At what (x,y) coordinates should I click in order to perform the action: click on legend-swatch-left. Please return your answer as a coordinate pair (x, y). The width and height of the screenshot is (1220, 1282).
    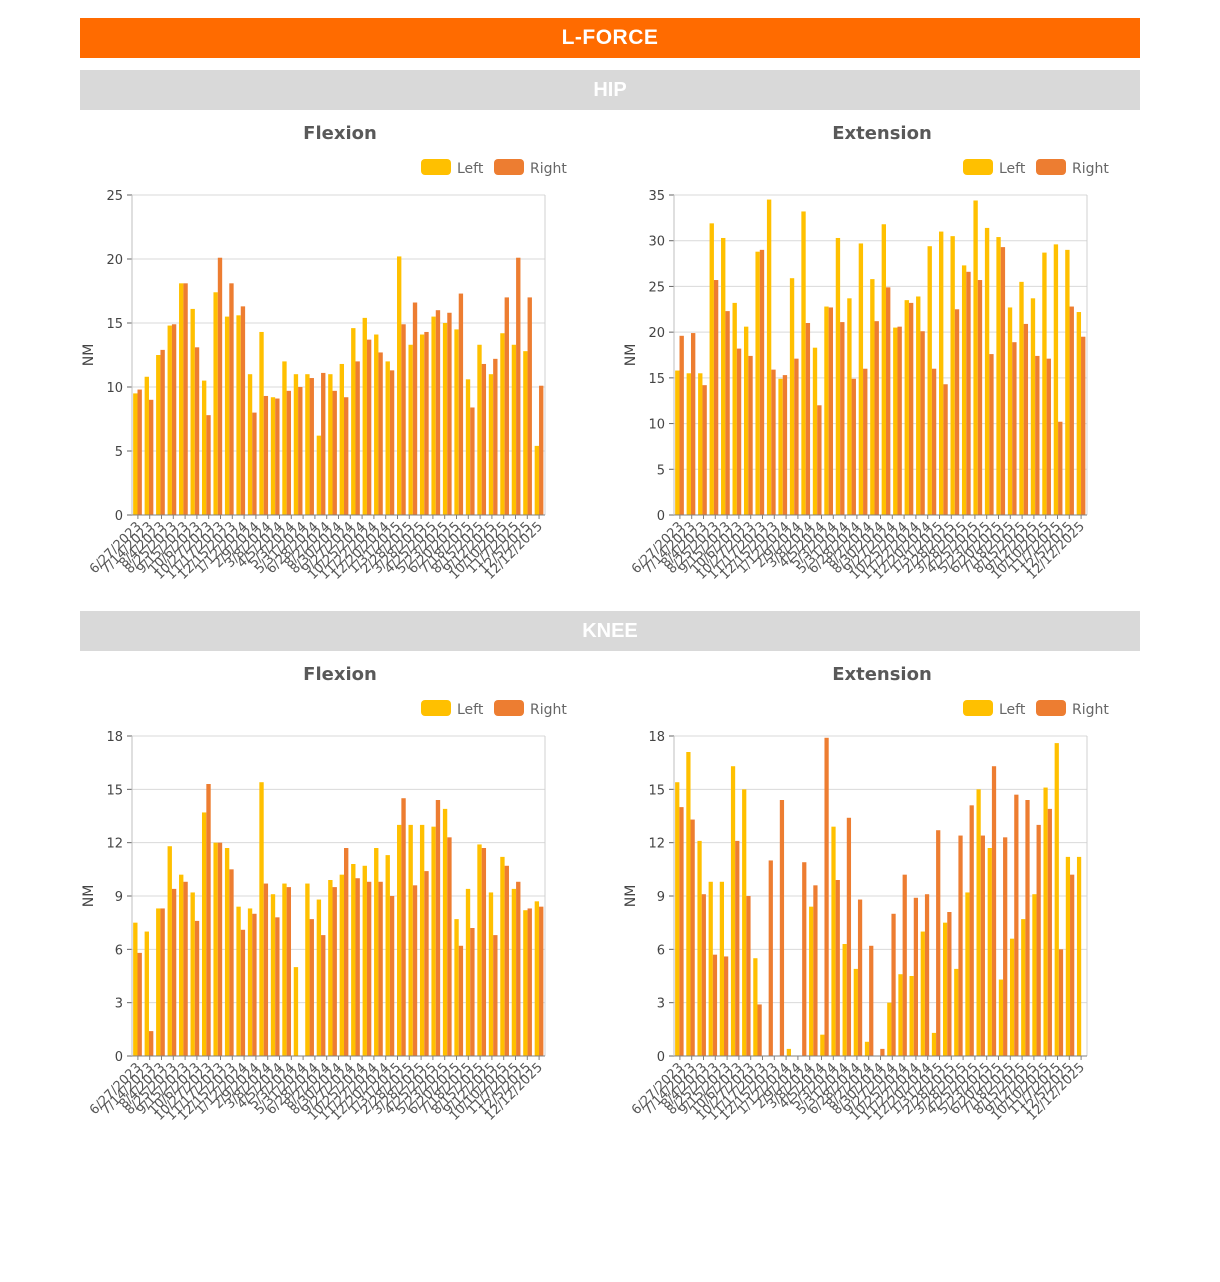
    Looking at the image, I should click on (978, 708).